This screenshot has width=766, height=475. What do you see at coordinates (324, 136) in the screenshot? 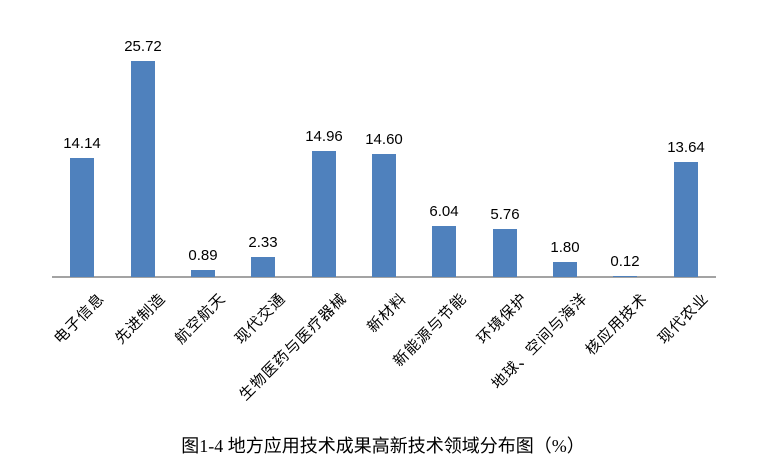
I see `bar-value-label: 14.96` at bounding box center [324, 136].